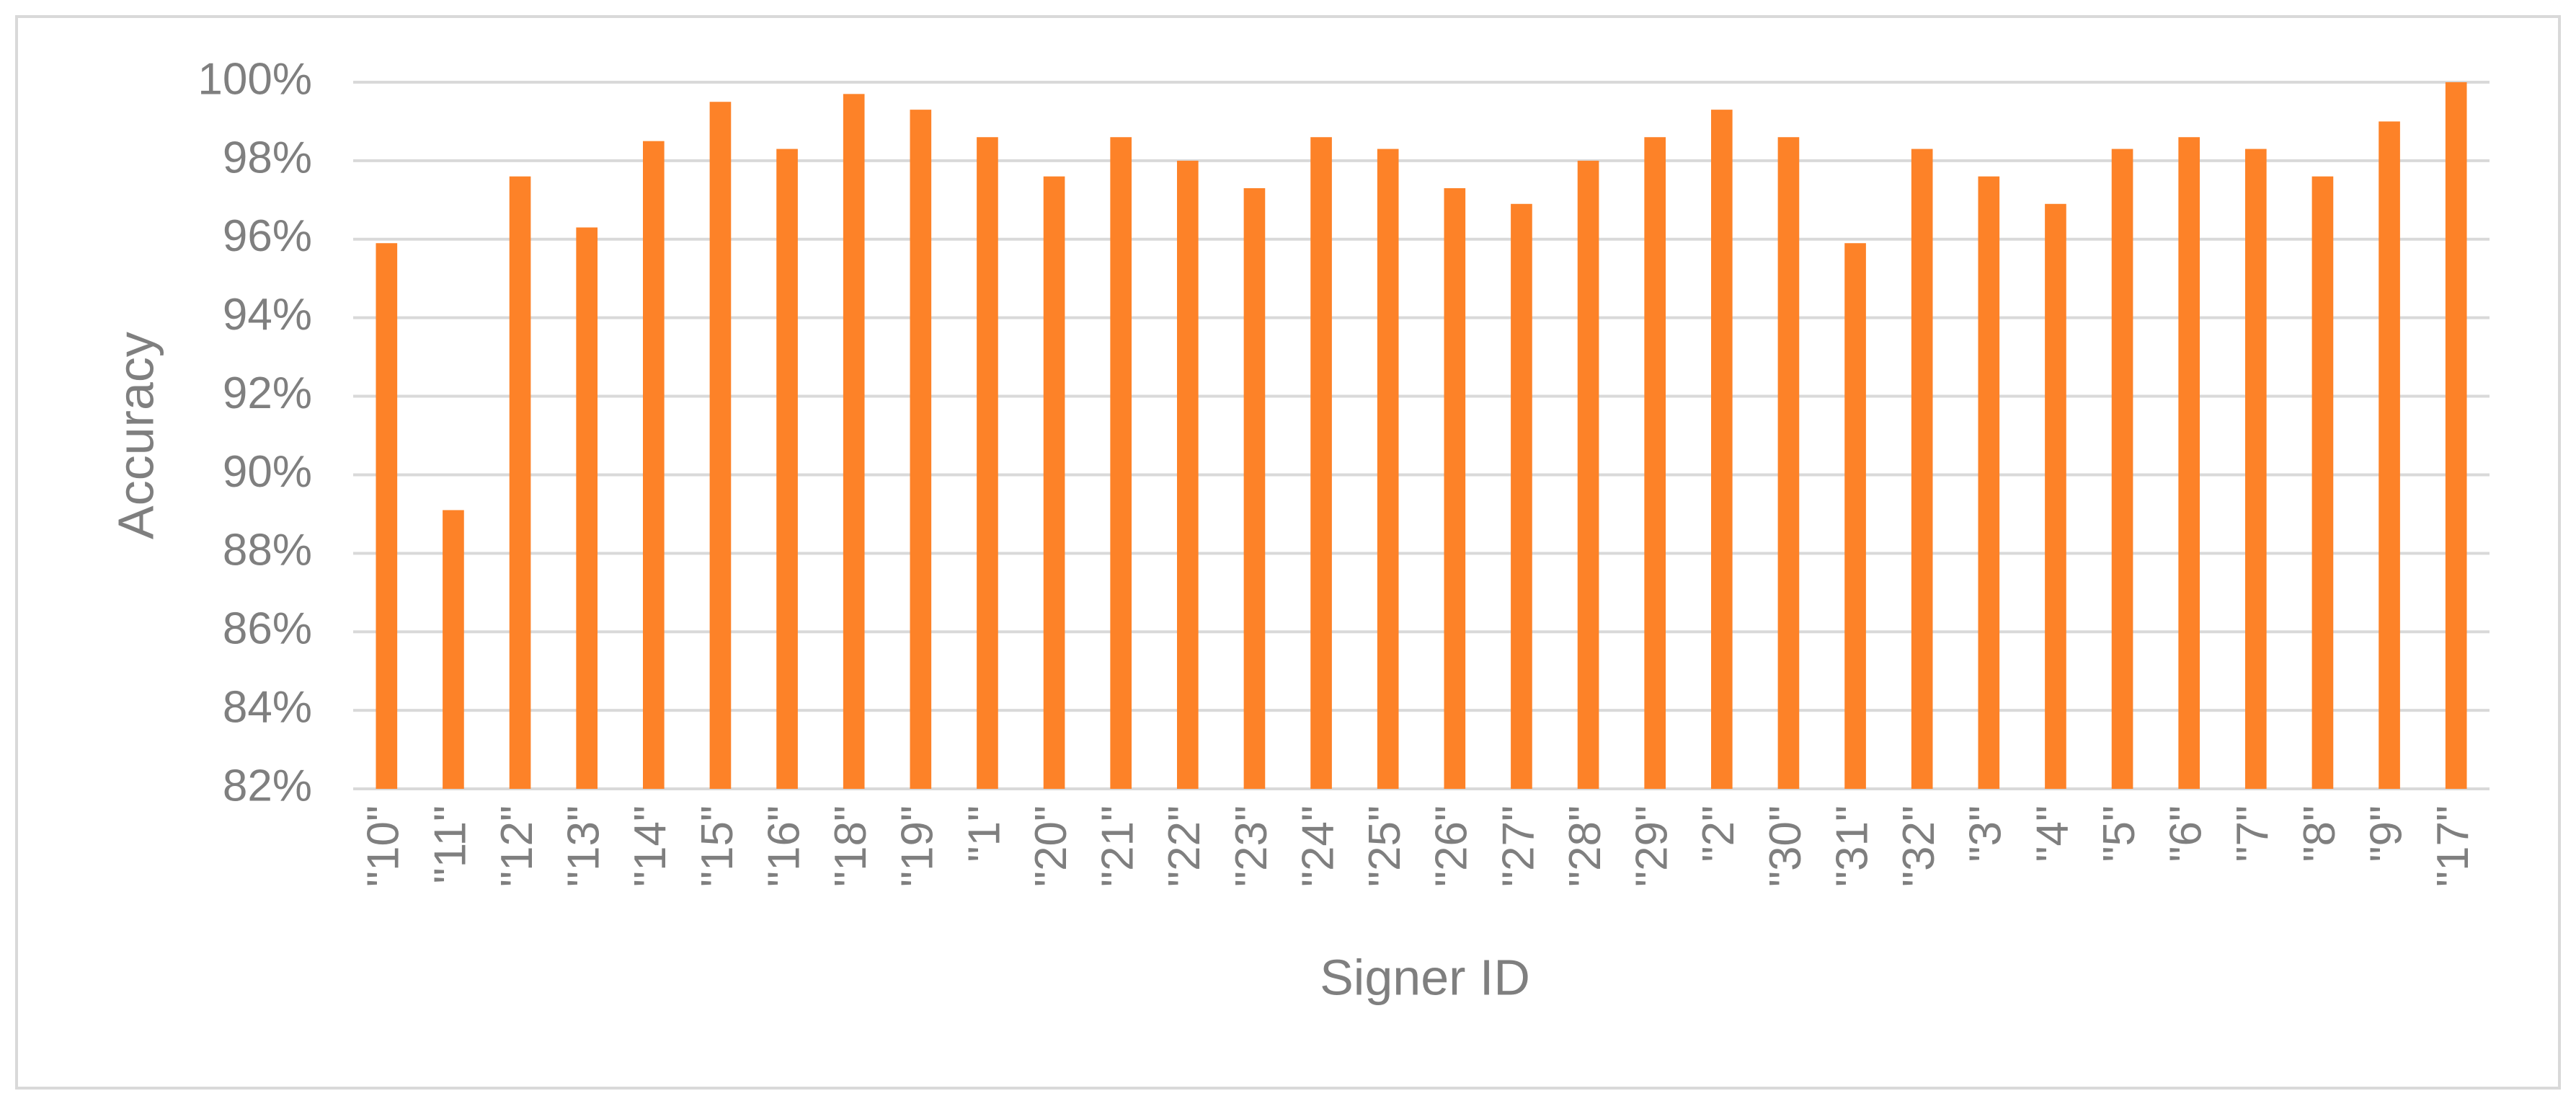  Describe the element at coordinates (135, 436) in the screenshot. I see `y-axis-title: Accuracy` at that location.